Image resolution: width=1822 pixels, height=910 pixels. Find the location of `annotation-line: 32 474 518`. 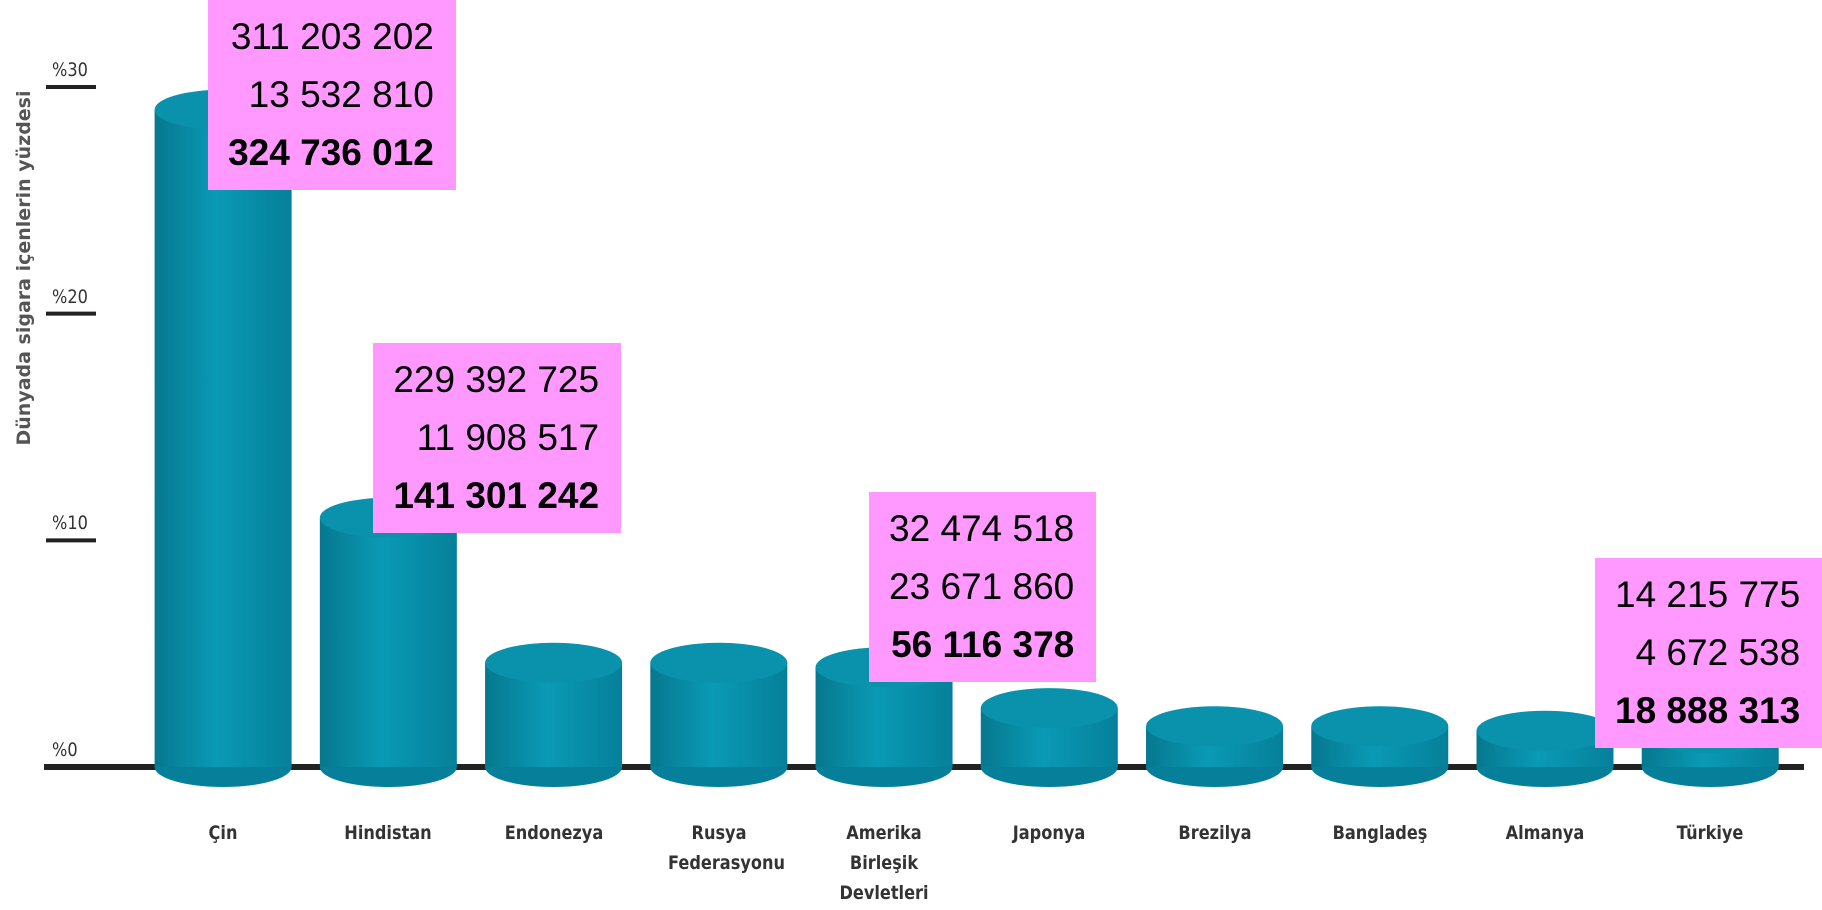

annotation-line: 32 474 518 is located at coordinates (982, 529).